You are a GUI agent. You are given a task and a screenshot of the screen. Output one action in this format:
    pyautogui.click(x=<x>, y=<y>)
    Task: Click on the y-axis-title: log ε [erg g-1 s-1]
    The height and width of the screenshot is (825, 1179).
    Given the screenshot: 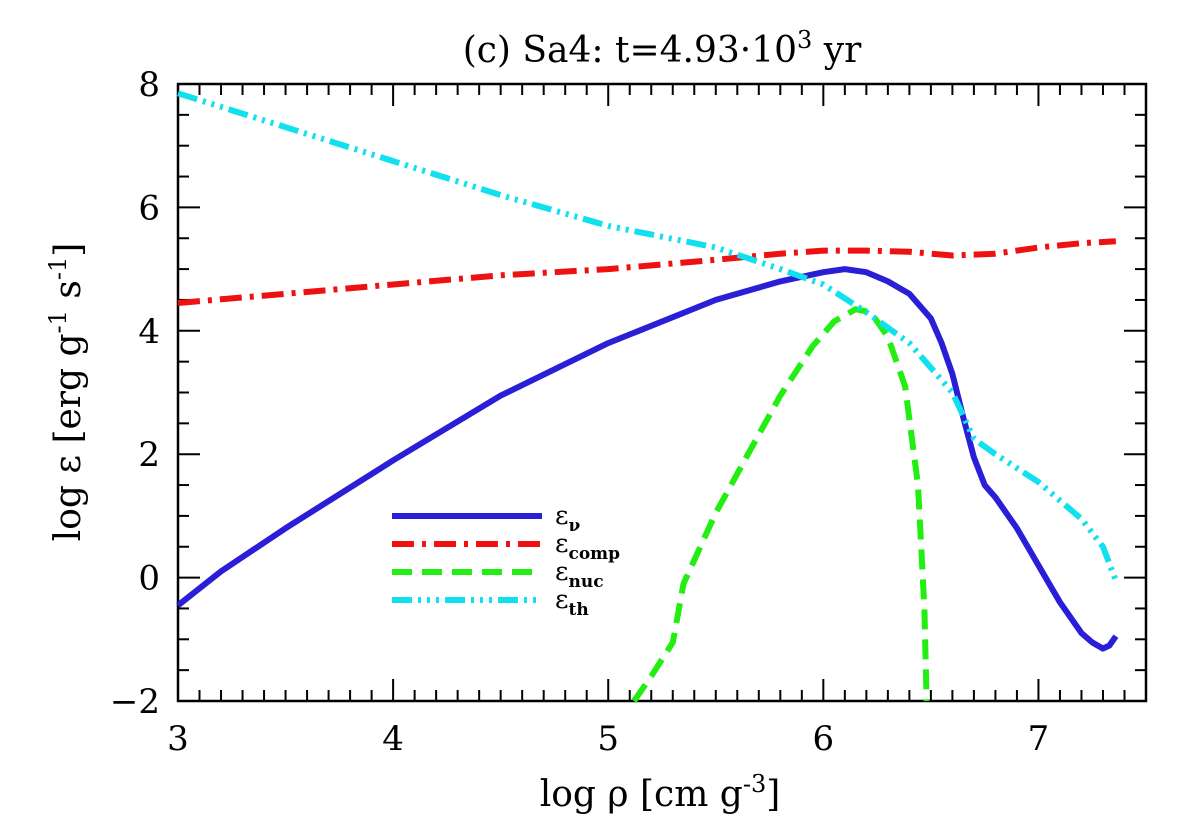 What is the action you would take?
    pyautogui.click(x=66, y=392)
    